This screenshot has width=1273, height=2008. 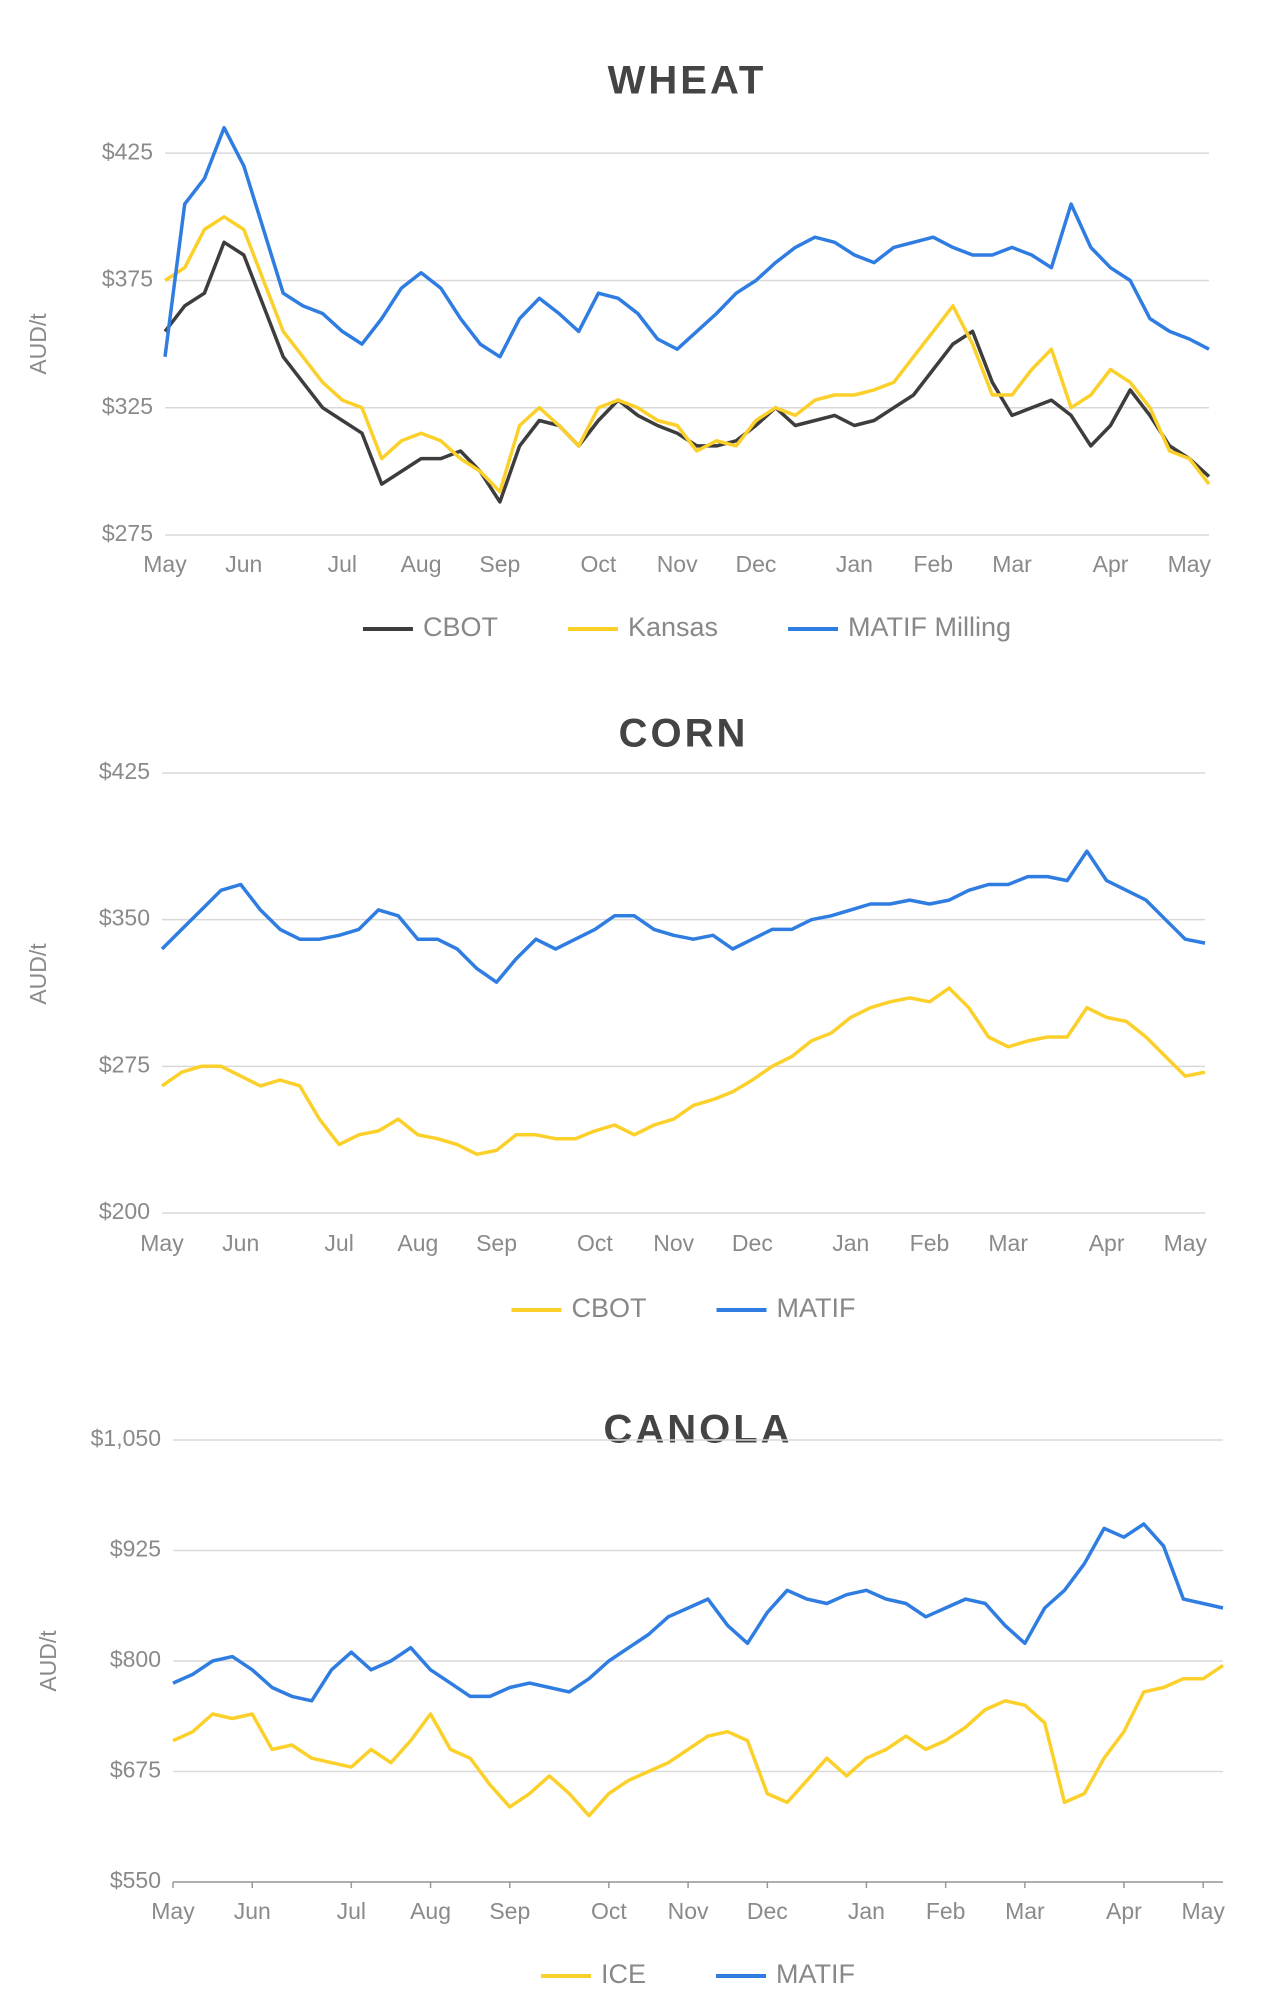 I want to click on y-tick-label: $800, so click(x=135, y=1659).